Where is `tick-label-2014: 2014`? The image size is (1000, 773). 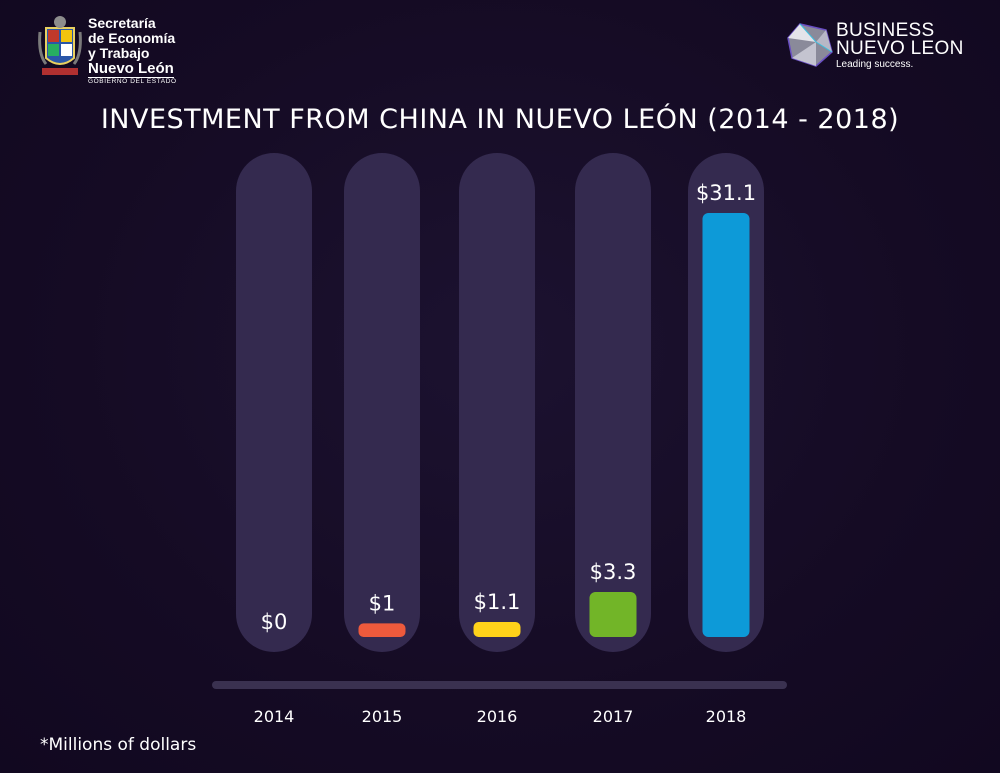 tick-label-2014: 2014 is located at coordinates (274, 716).